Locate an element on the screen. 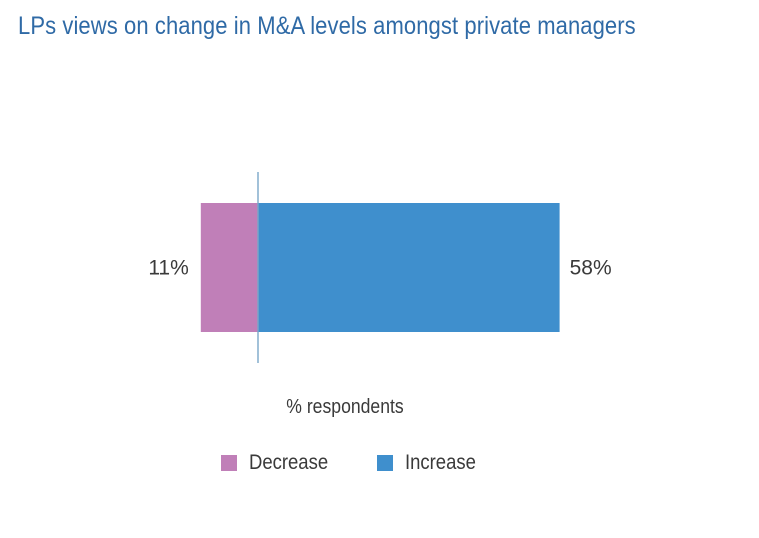 The image size is (759, 538). legend-item-increase: Increase is located at coordinates (431, 463).